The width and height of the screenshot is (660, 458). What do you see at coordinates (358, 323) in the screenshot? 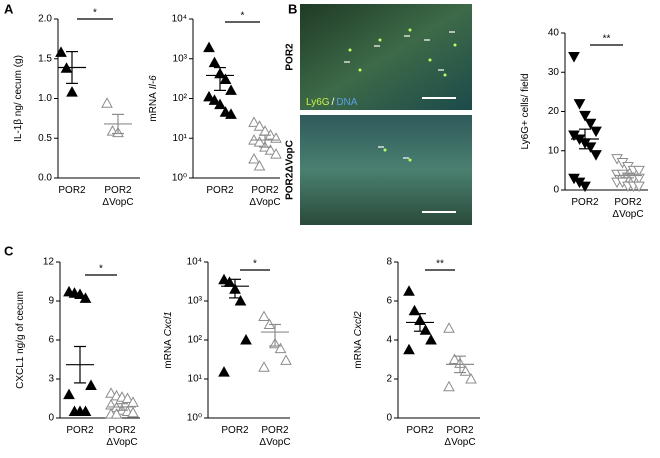
I see `y-label-gene: Cxcl2` at bounding box center [358, 323].